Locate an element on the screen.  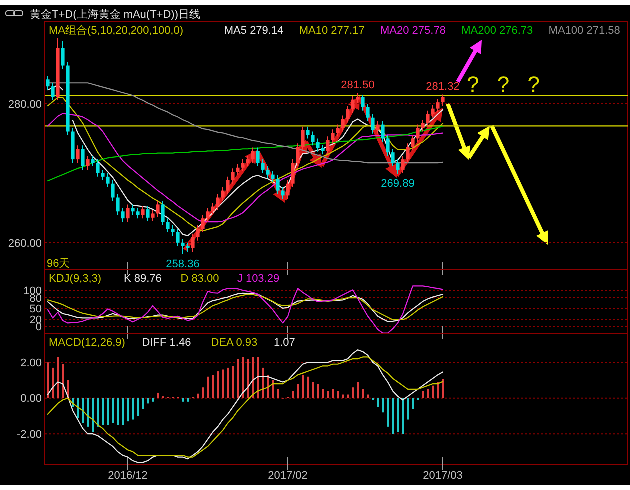
chart-title: KDJ(9,3,3) is located at coordinates (75, 279).